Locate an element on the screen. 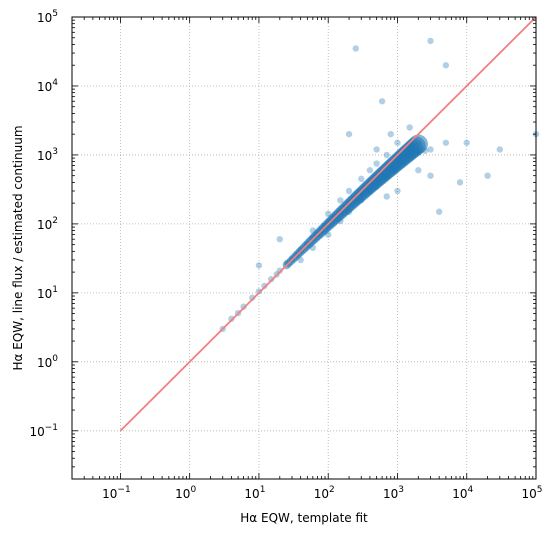  y-tick-label: 10⁴ is located at coordinates (47, 86).